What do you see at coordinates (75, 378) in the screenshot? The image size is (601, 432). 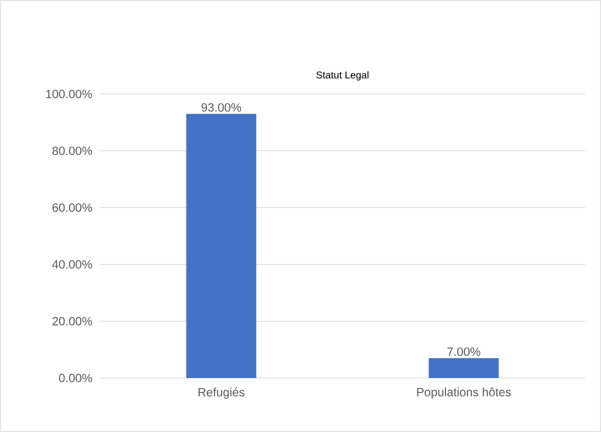 I see `y-tick-label: 0.00%` at bounding box center [75, 378].